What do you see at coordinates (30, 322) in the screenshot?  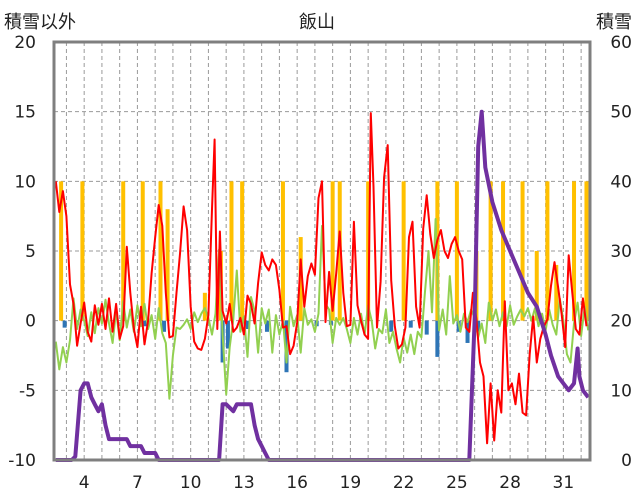 I see `left-tick-label: 0` at bounding box center [30, 322].